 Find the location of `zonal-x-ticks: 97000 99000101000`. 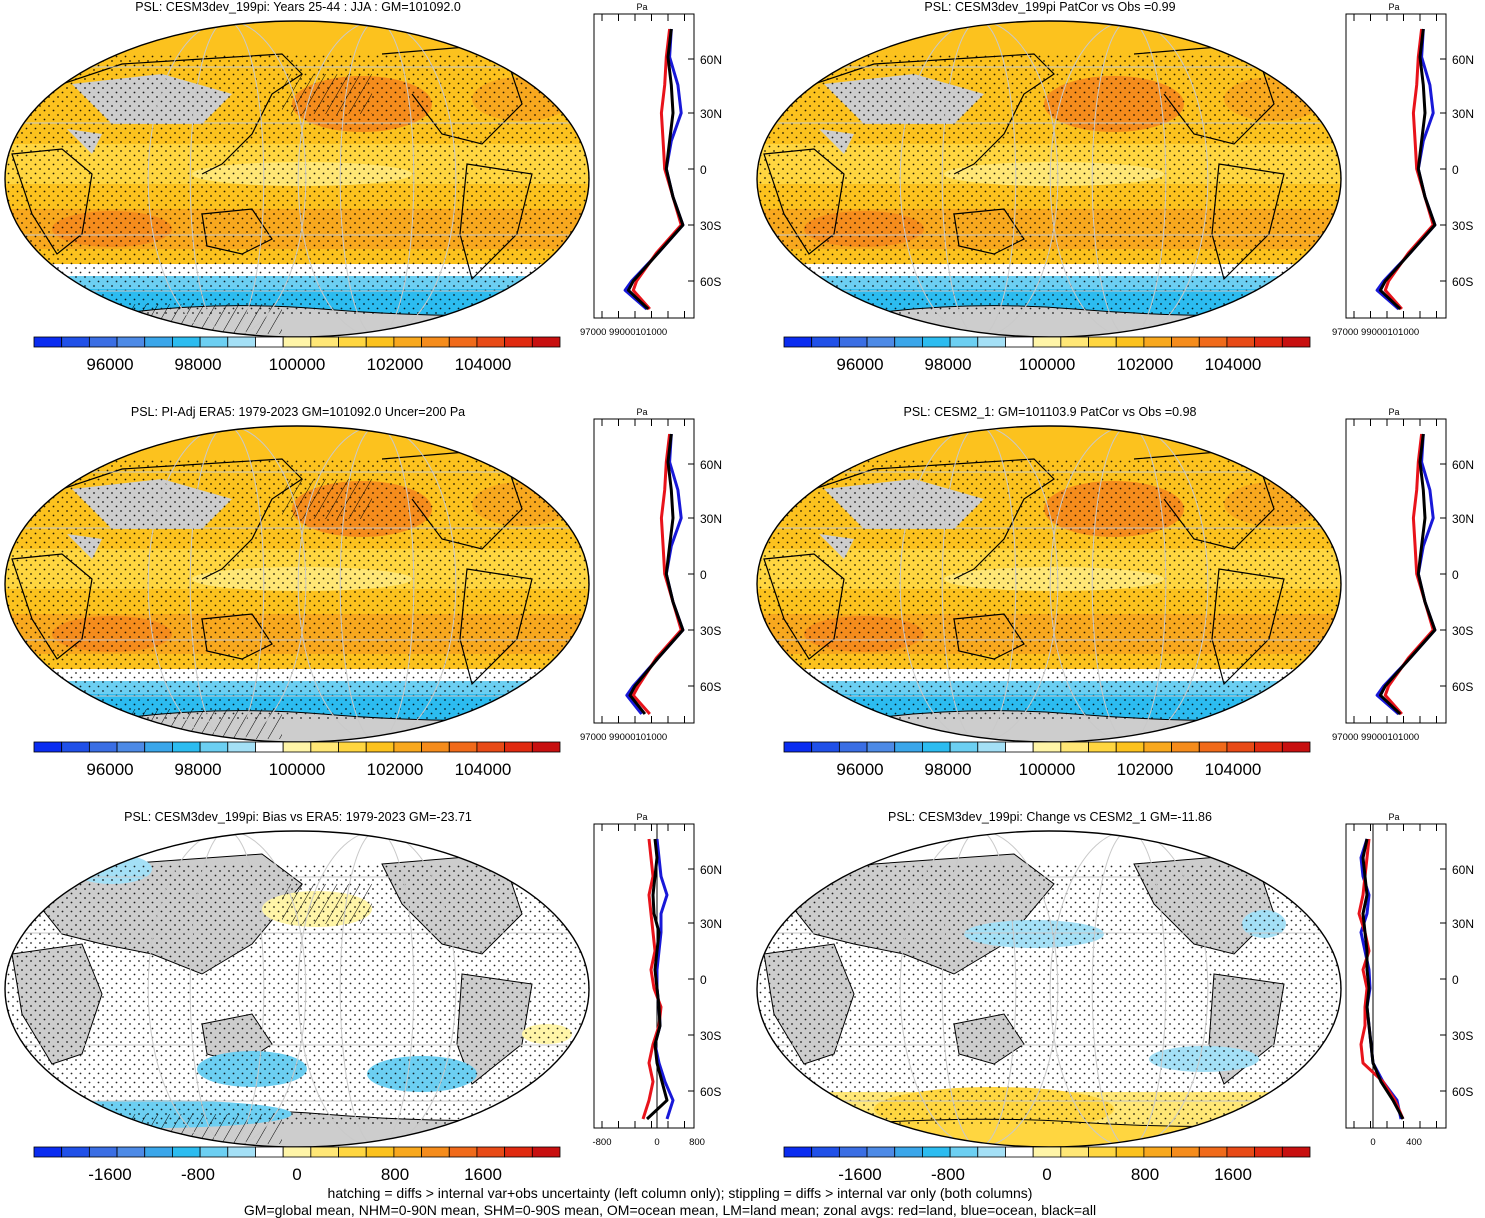

zonal-x-ticks: 97000 99000101000 is located at coordinates (623, 332).